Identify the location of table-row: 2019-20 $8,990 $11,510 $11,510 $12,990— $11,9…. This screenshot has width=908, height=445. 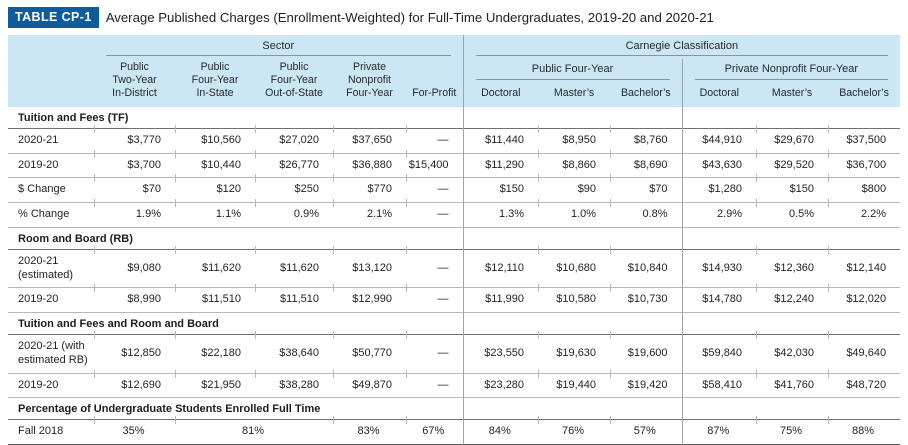
(454, 298).